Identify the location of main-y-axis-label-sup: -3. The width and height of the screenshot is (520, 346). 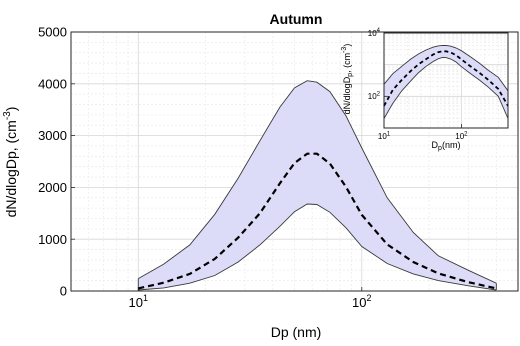
(7, 115).